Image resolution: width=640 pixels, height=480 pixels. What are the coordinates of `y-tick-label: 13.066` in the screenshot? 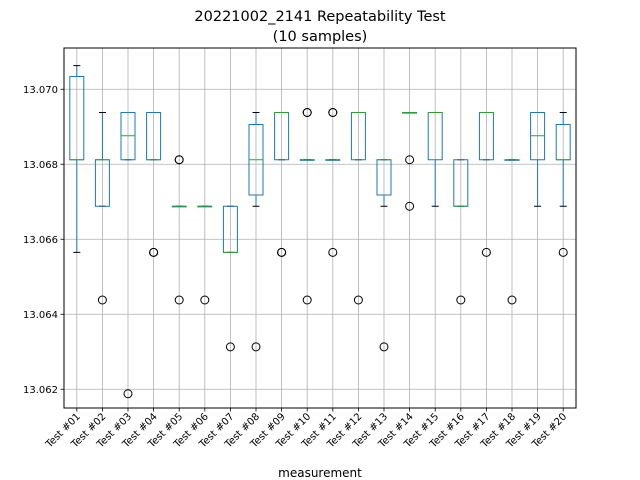 It's located at (40, 240).